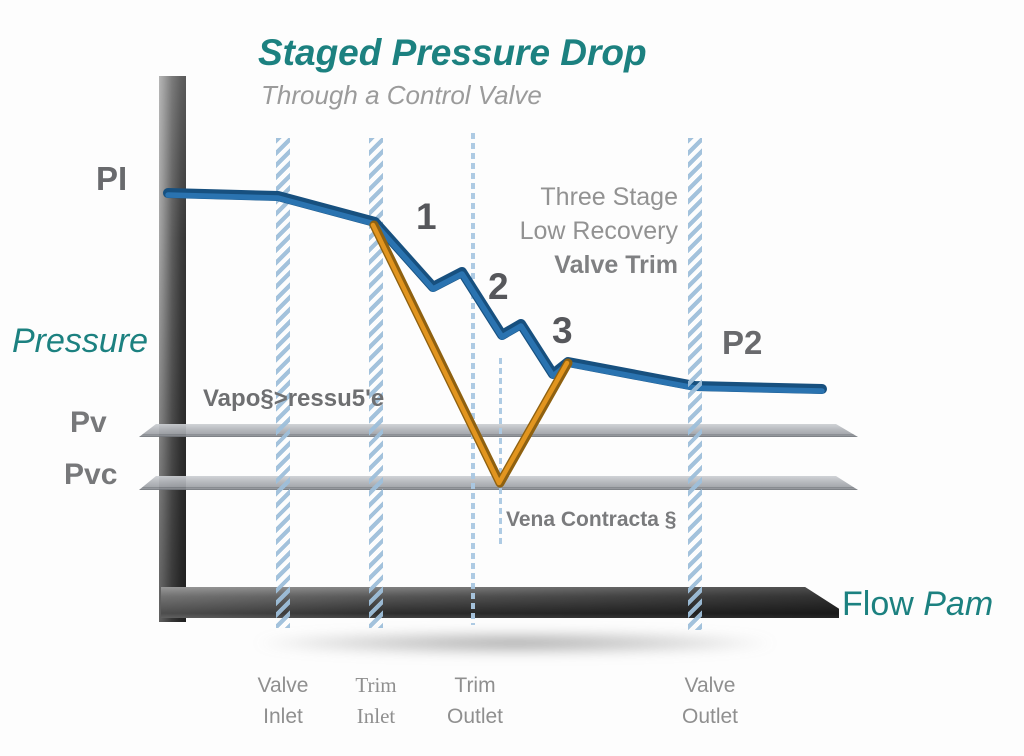 This screenshot has width=1024, height=756. What do you see at coordinates (710, 716) in the screenshot?
I see `tick-valve-outlet-line2: Outlet` at bounding box center [710, 716].